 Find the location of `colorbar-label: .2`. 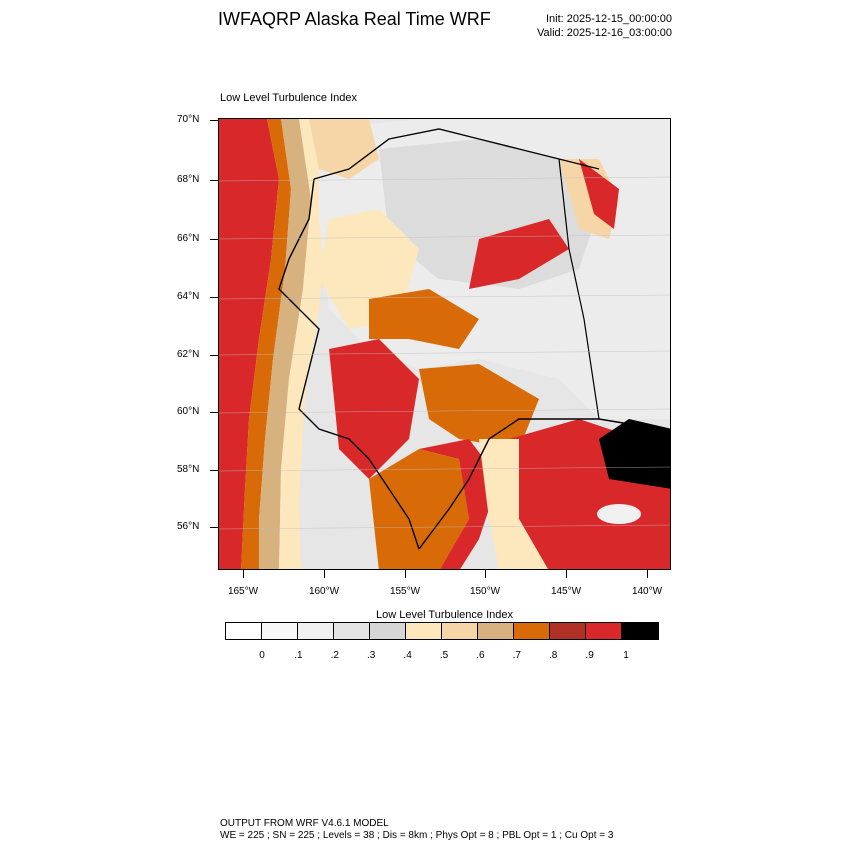

colorbar-label: .2 is located at coordinates (334, 655).